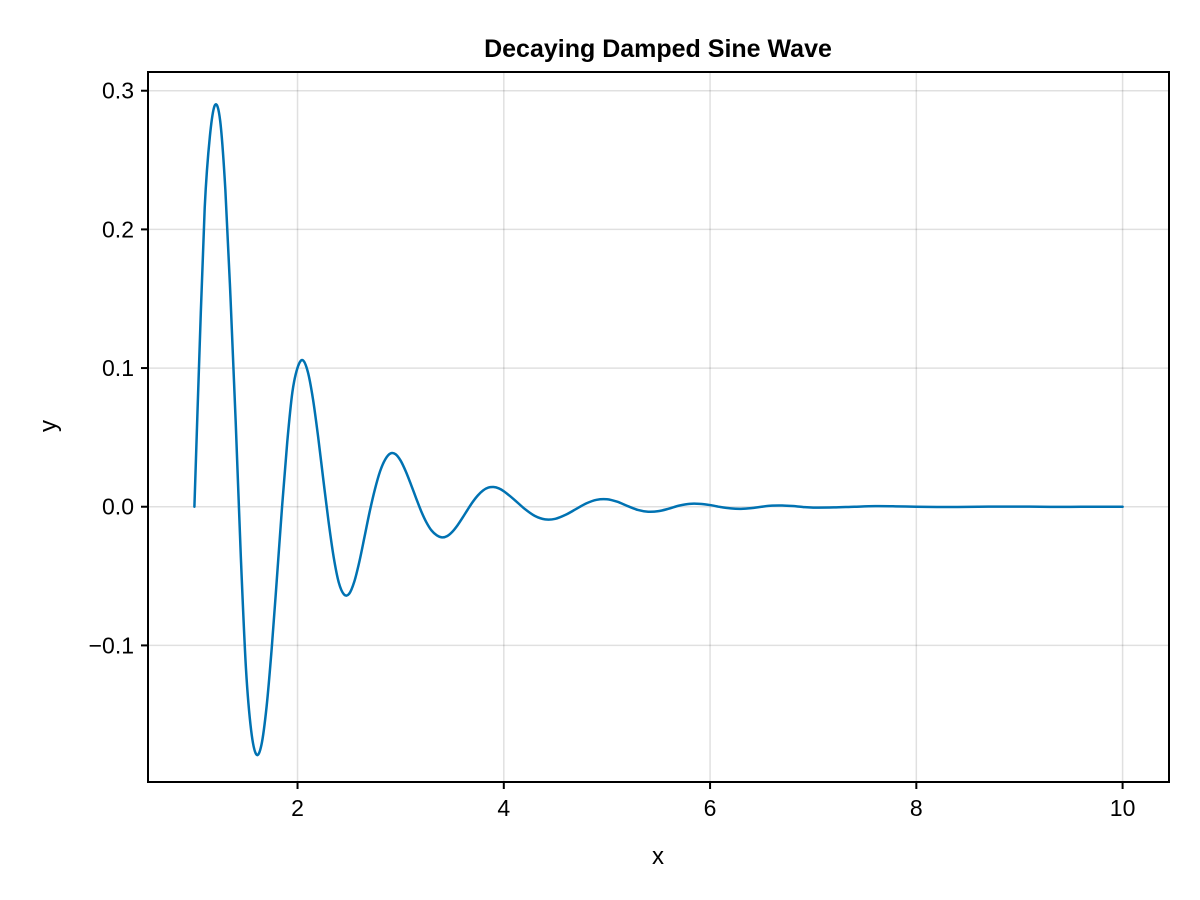 The image size is (1200, 900). I want to click on x-tick-label: 2, so click(297, 808).